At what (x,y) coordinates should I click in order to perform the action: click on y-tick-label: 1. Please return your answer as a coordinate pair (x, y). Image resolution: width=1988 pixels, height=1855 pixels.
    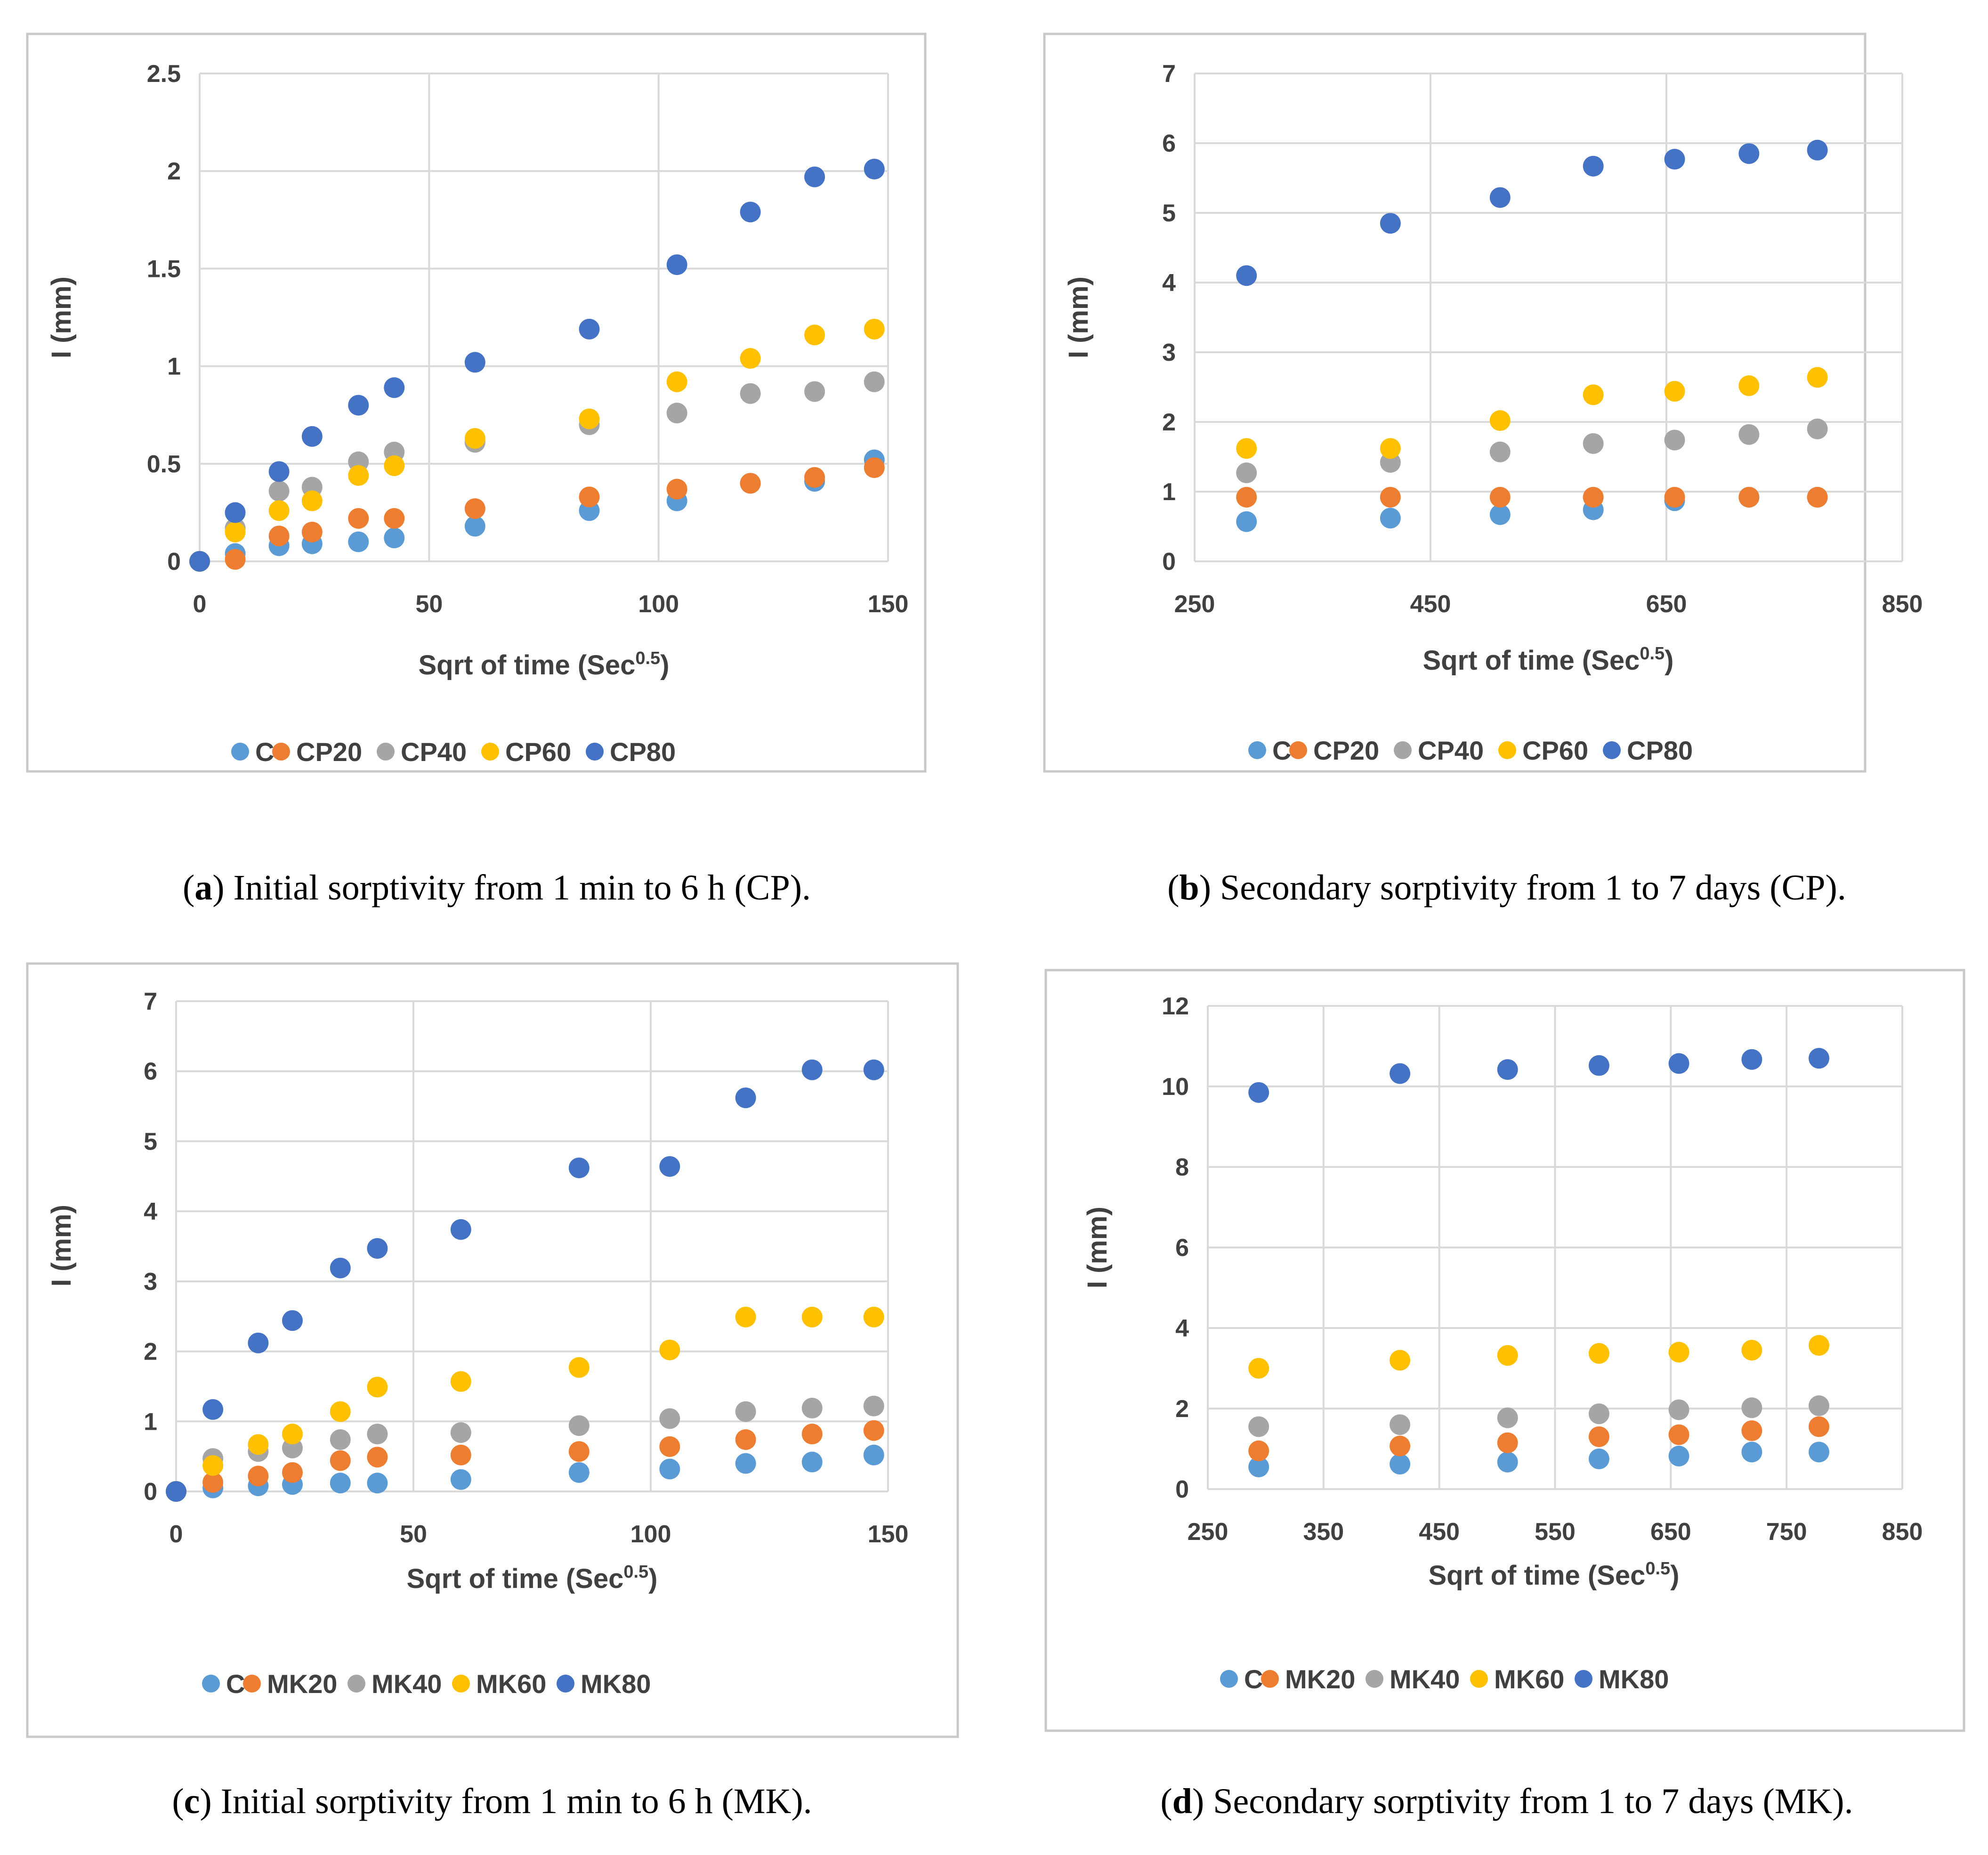
    Looking at the image, I should click on (174, 367).